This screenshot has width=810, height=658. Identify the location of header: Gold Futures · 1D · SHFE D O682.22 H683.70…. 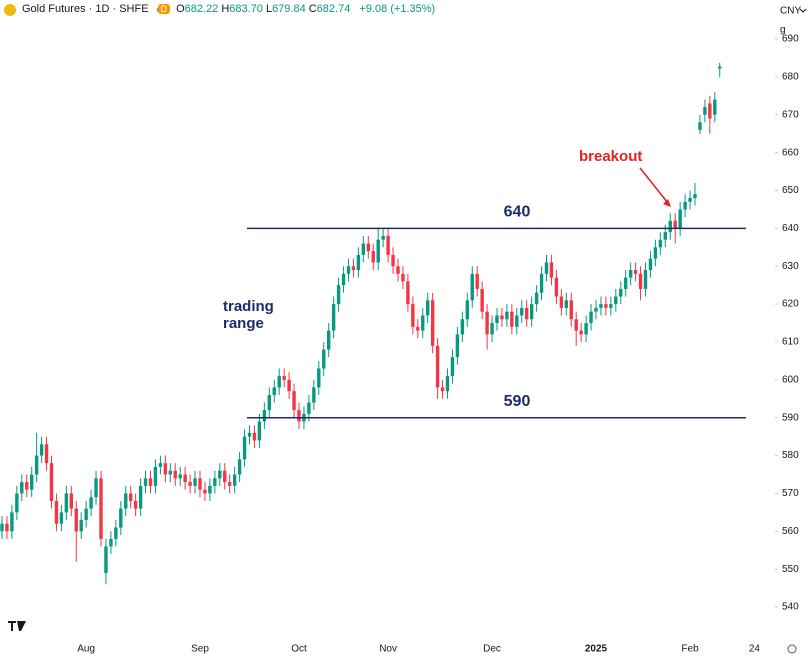
(230, 9).